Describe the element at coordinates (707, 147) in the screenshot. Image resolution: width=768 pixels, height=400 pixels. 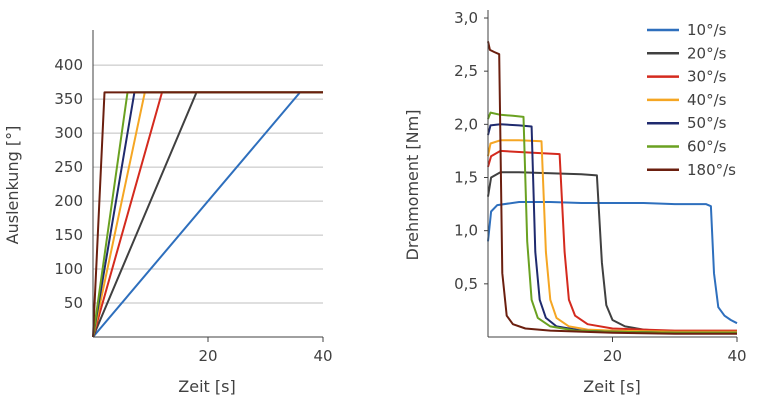
I see `legend-label: 60°/s` at that location.